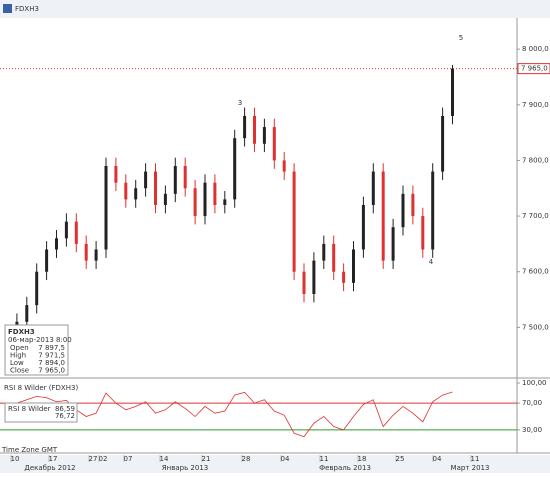  What do you see at coordinates (29, 450) in the screenshot?
I see `timezone: Time Zone GMT` at bounding box center [29, 450].